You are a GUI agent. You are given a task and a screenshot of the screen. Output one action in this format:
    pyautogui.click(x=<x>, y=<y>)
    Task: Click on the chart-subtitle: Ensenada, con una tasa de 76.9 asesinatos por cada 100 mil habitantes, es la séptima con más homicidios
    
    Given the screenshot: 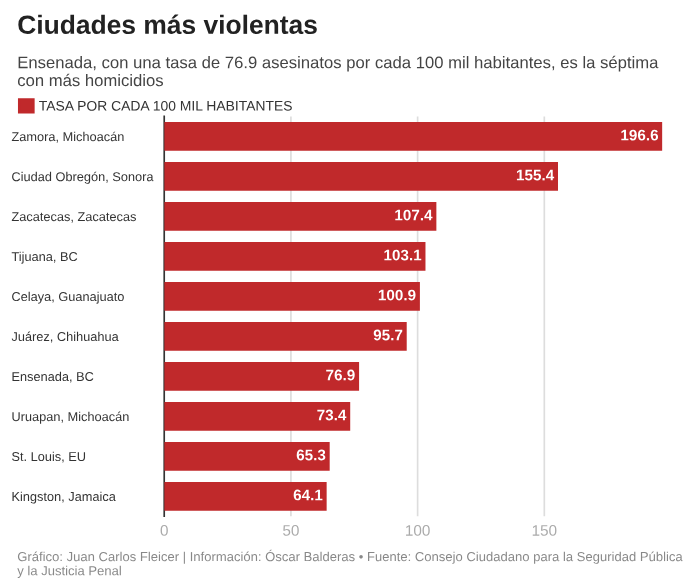 What is the action you would take?
    pyautogui.click(x=338, y=71)
    